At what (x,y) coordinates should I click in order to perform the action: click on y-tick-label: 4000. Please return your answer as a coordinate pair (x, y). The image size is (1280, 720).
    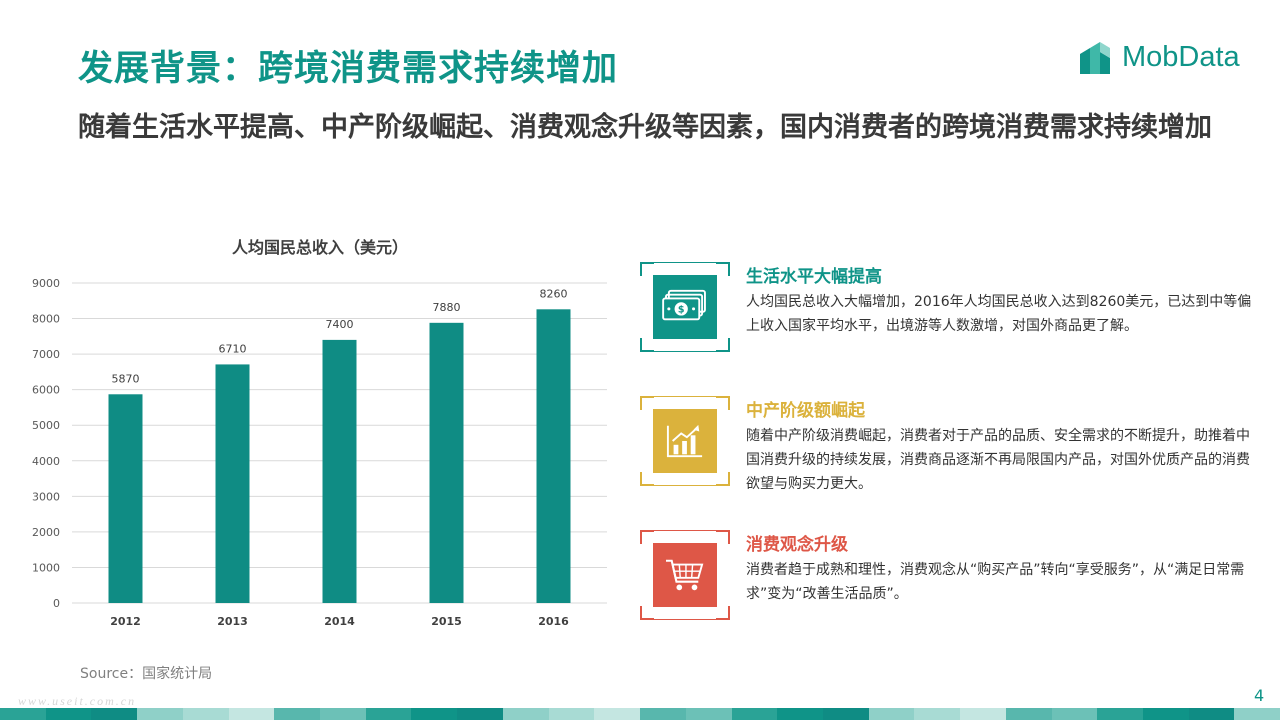
    Looking at the image, I should click on (46, 461).